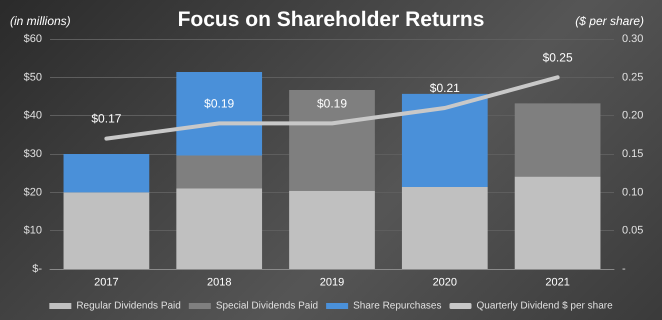  What do you see at coordinates (40, 21) in the screenshot?
I see `y-axis-title: (in millions)` at bounding box center [40, 21].